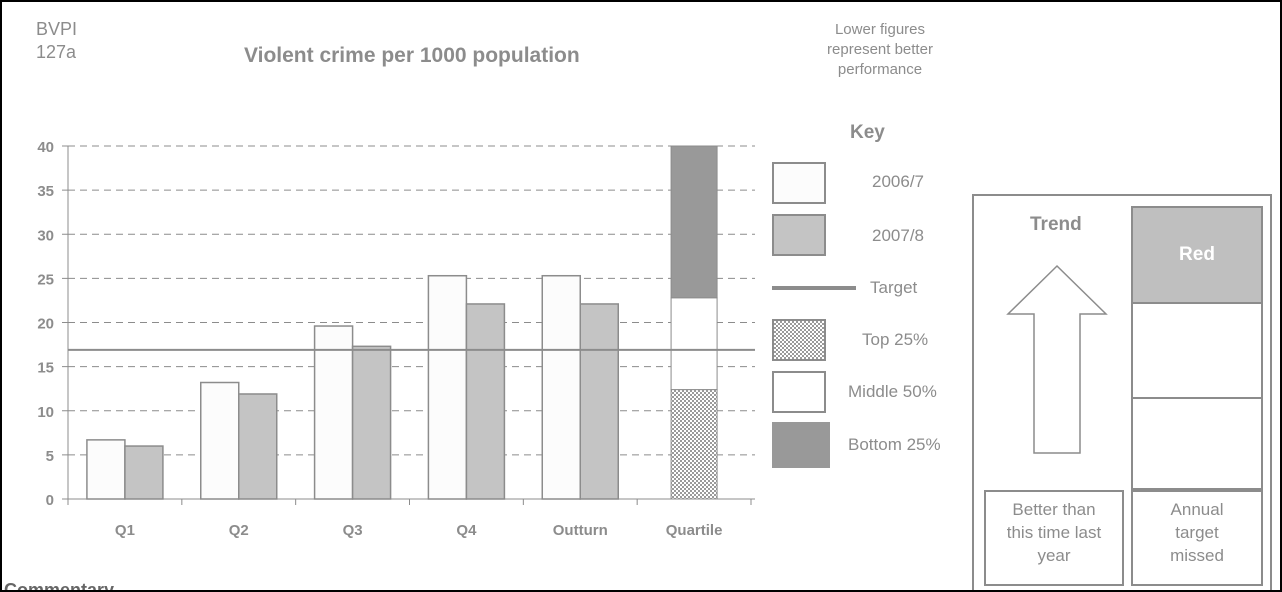 This screenshot has height=592, width=1282. What do you see at coordinates (894, 444) in the screenshot?
I see `legend-label-bottom-25: Bottom 25%` at bounding box center [894, 444].